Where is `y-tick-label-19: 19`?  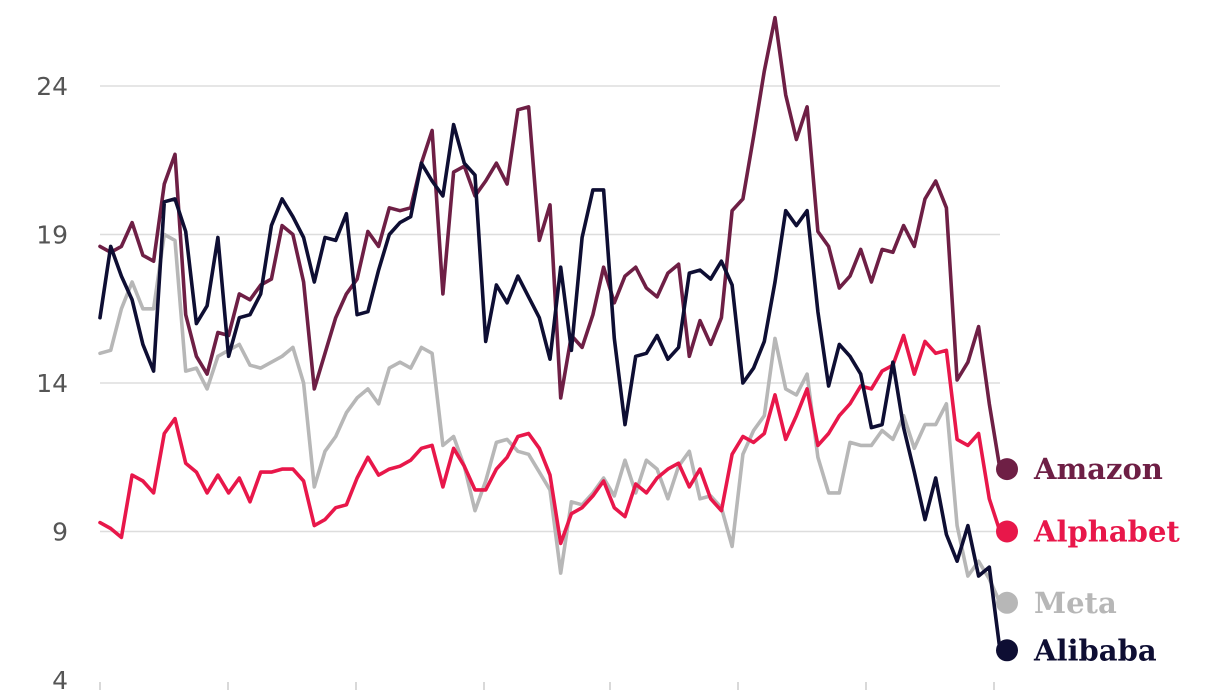
y-tick-label-19: 19 is located at coordinates (52, 235).